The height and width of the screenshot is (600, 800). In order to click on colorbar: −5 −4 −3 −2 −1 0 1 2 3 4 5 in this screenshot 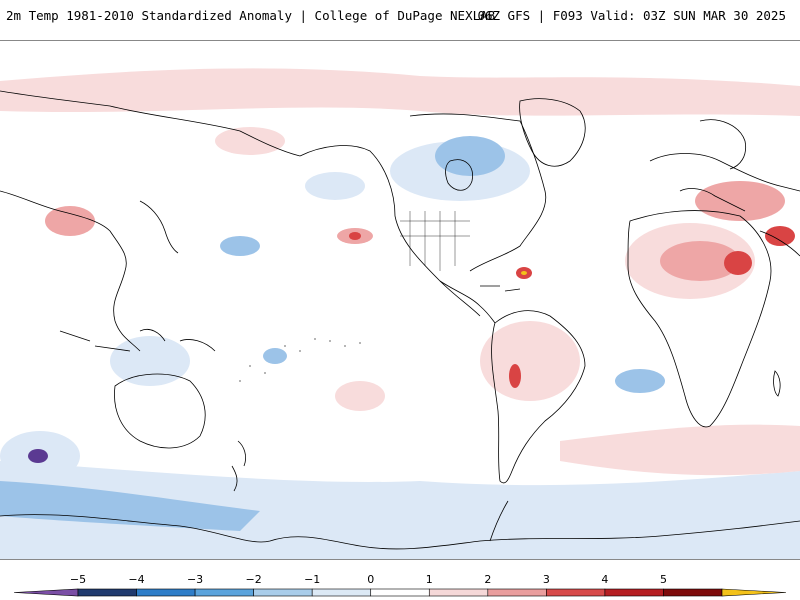, I will do `click(400, 584)`.